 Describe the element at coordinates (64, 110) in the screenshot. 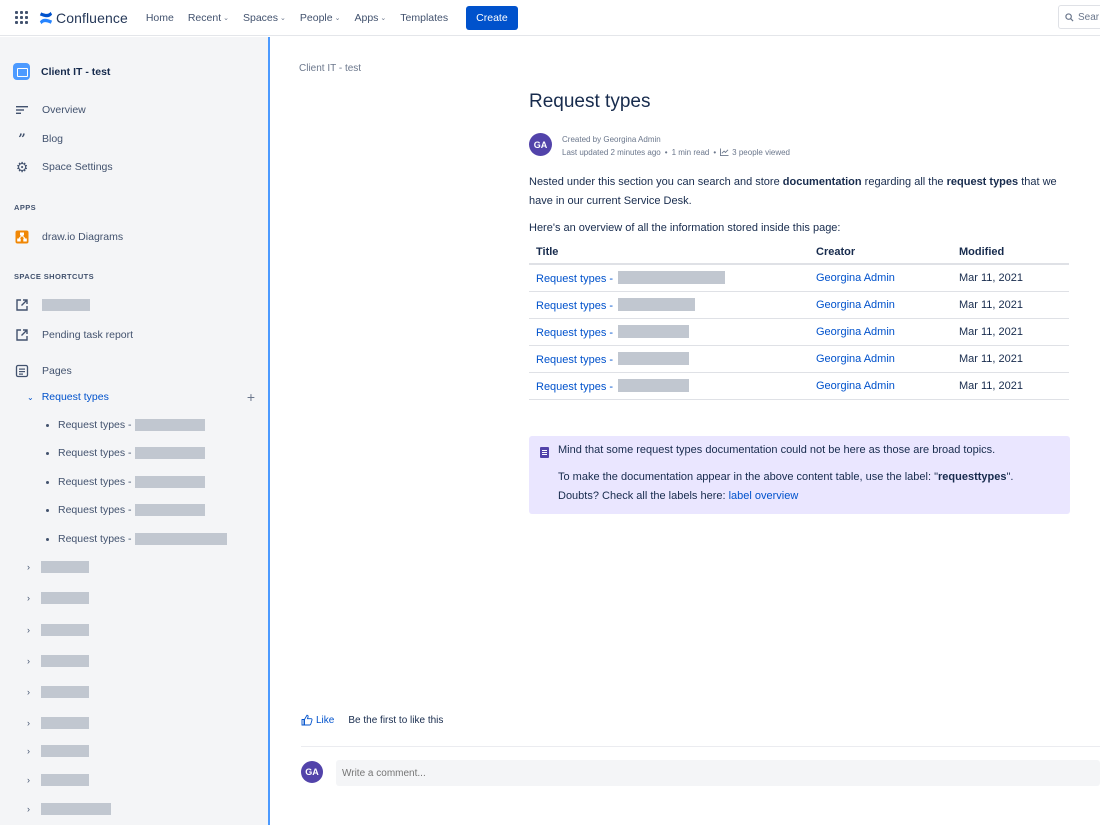

I see `sidebar-item-label: Overview` at that location.